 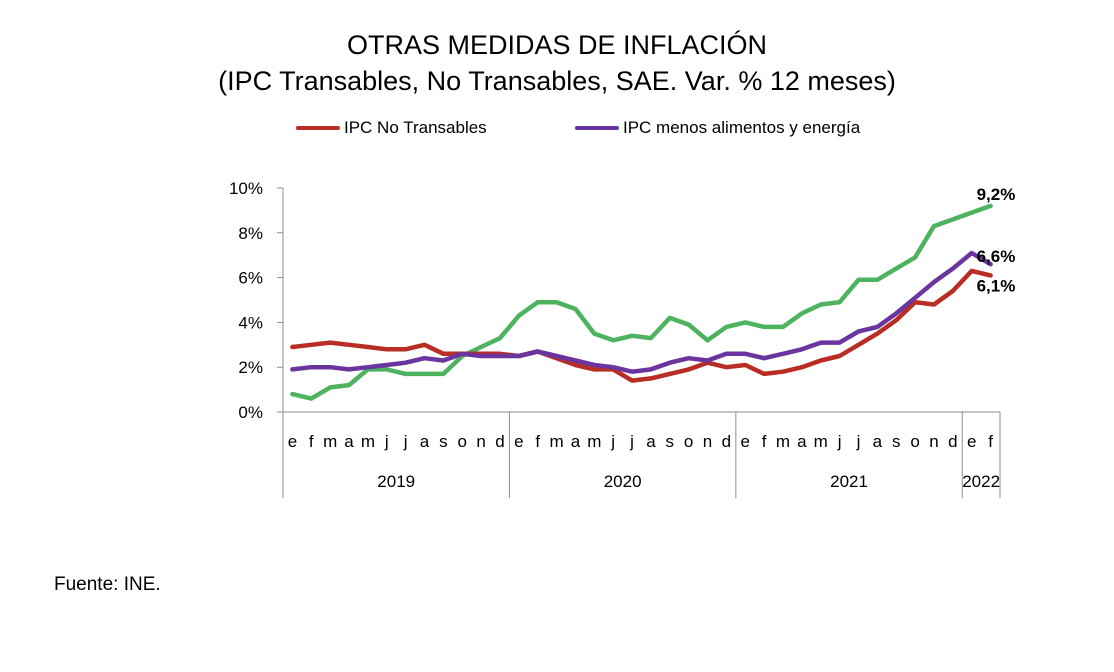 I want to click on y-tick-label: 2%, so click(x=250, y=367).